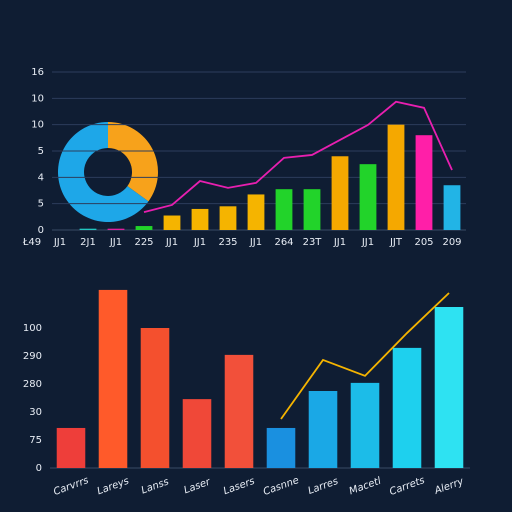 This screenshot has height=512, width=512. Describe the element at coordinates (71, 486) in the screenshot. I see `x-tick-label: Carvrrs` at that location.